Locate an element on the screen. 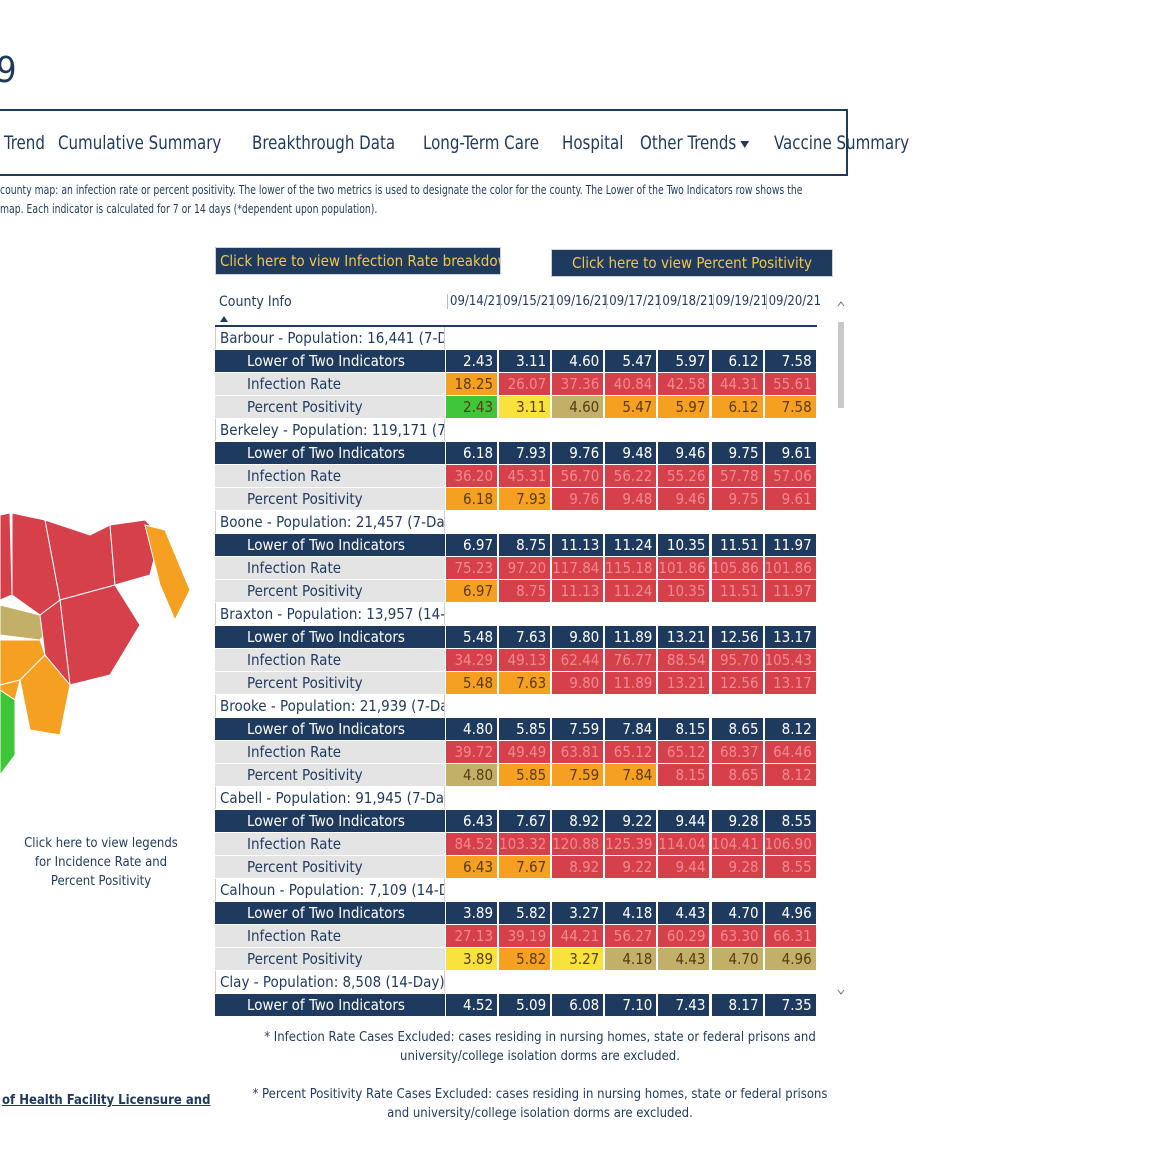  value-cell: 106.90 is located at coordinates (789, 844).